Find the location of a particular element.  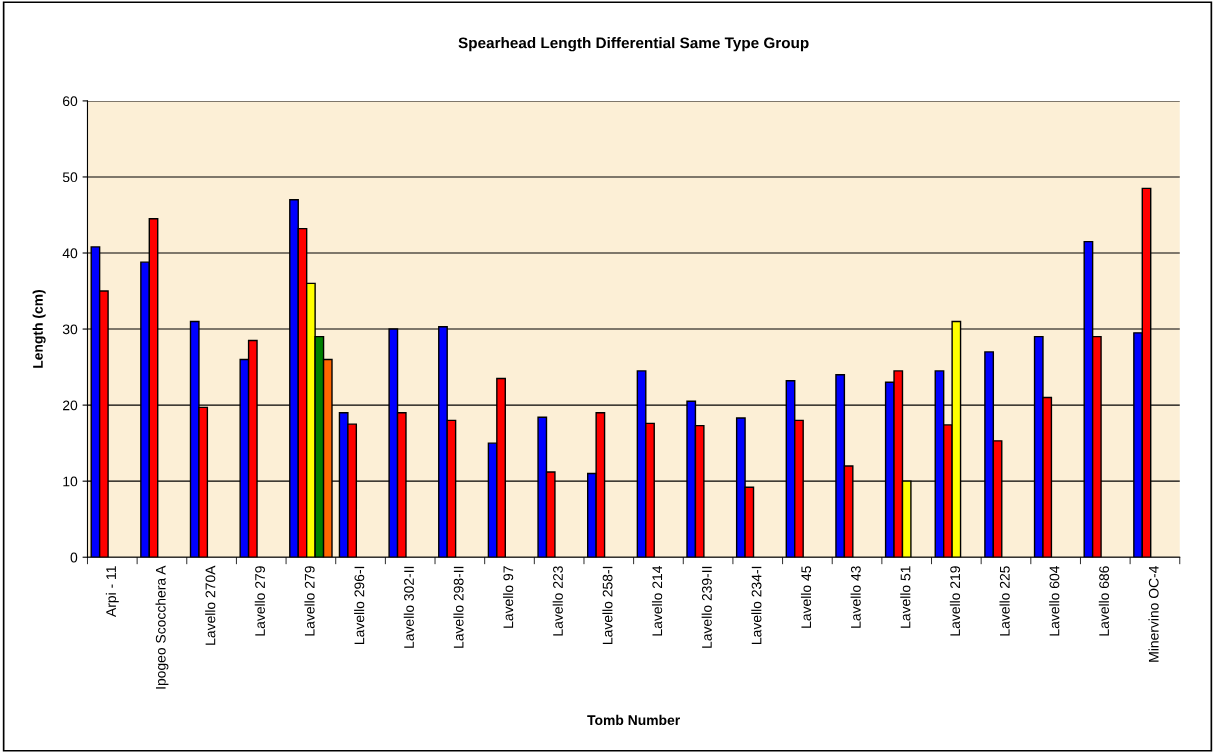

chart-title: Spearhead Length Differential Same Type Group is located at coordinates (633, 44).